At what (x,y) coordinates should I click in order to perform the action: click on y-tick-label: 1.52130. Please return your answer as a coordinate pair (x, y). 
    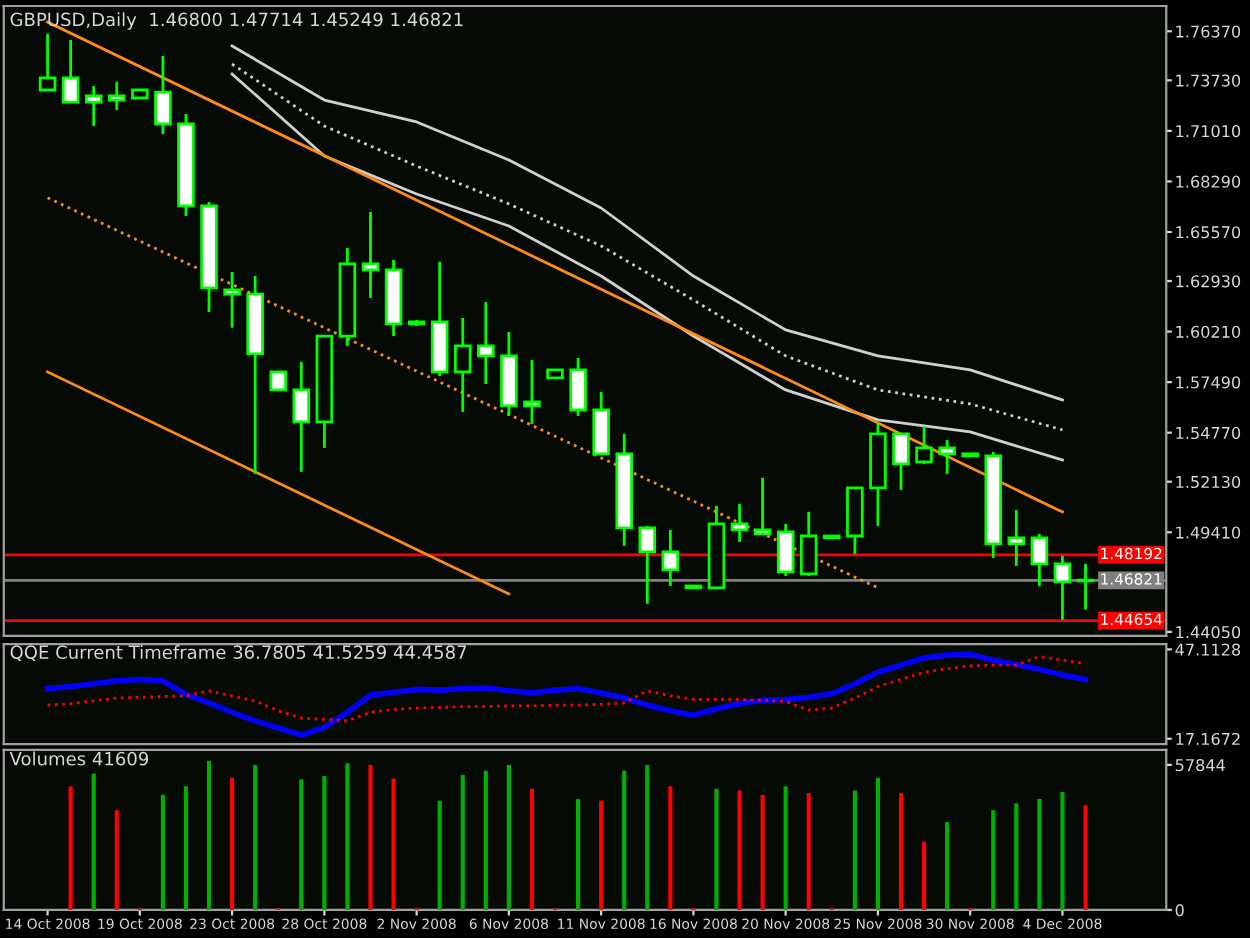
    Looking at the image, I should click on (1208, 482).